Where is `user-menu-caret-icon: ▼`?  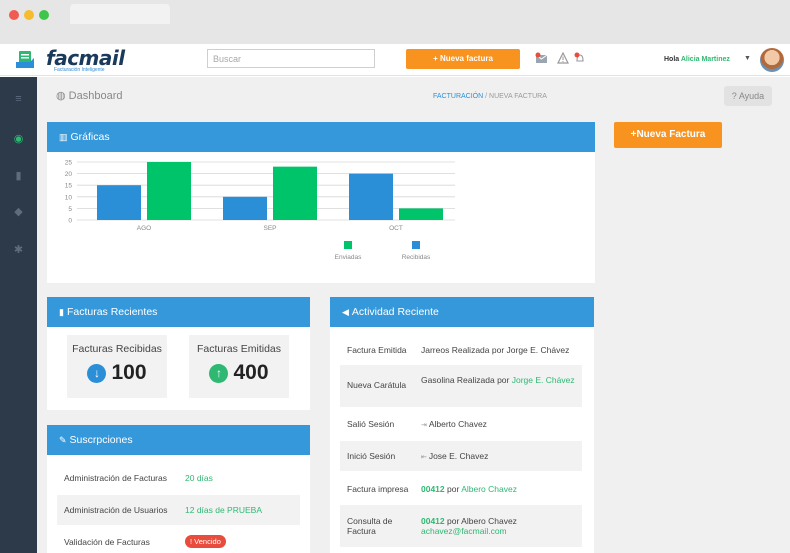 user-menu-caret-icon: ▼ is located at coordinates (747, 58).